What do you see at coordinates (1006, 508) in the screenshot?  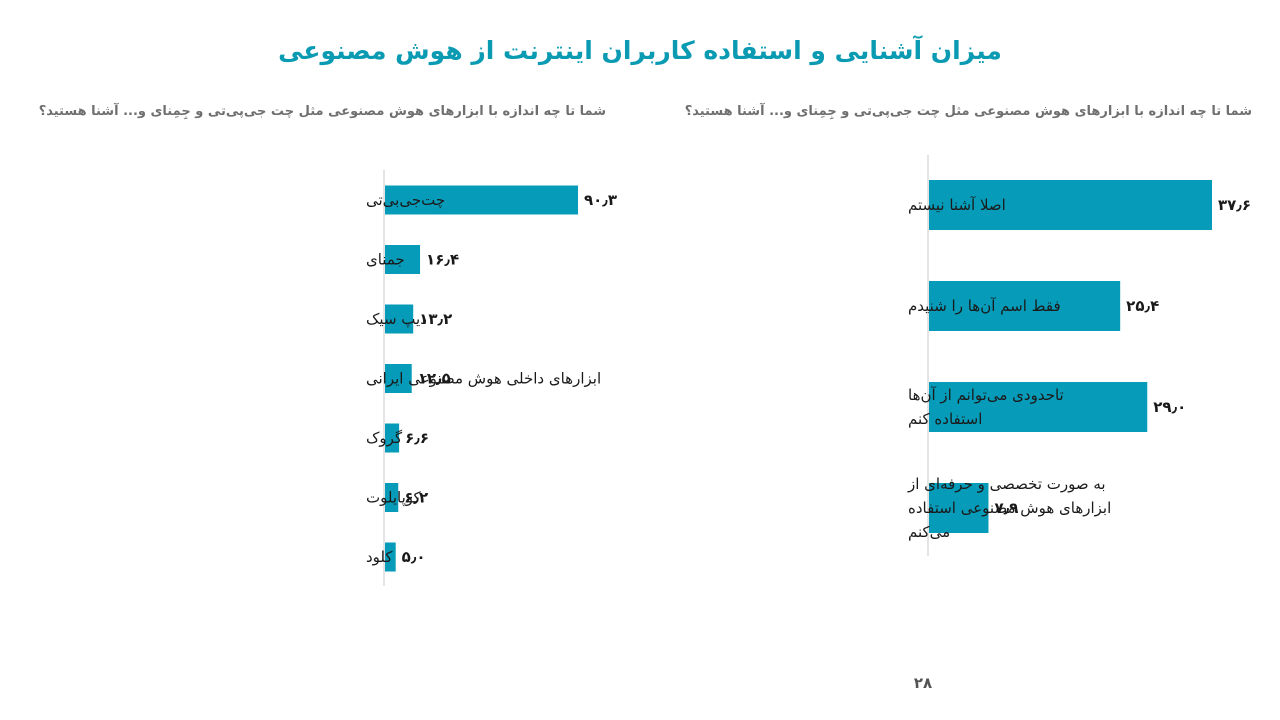 I see `data-label: ۷٫۹` at bounding box center [1006, 508].